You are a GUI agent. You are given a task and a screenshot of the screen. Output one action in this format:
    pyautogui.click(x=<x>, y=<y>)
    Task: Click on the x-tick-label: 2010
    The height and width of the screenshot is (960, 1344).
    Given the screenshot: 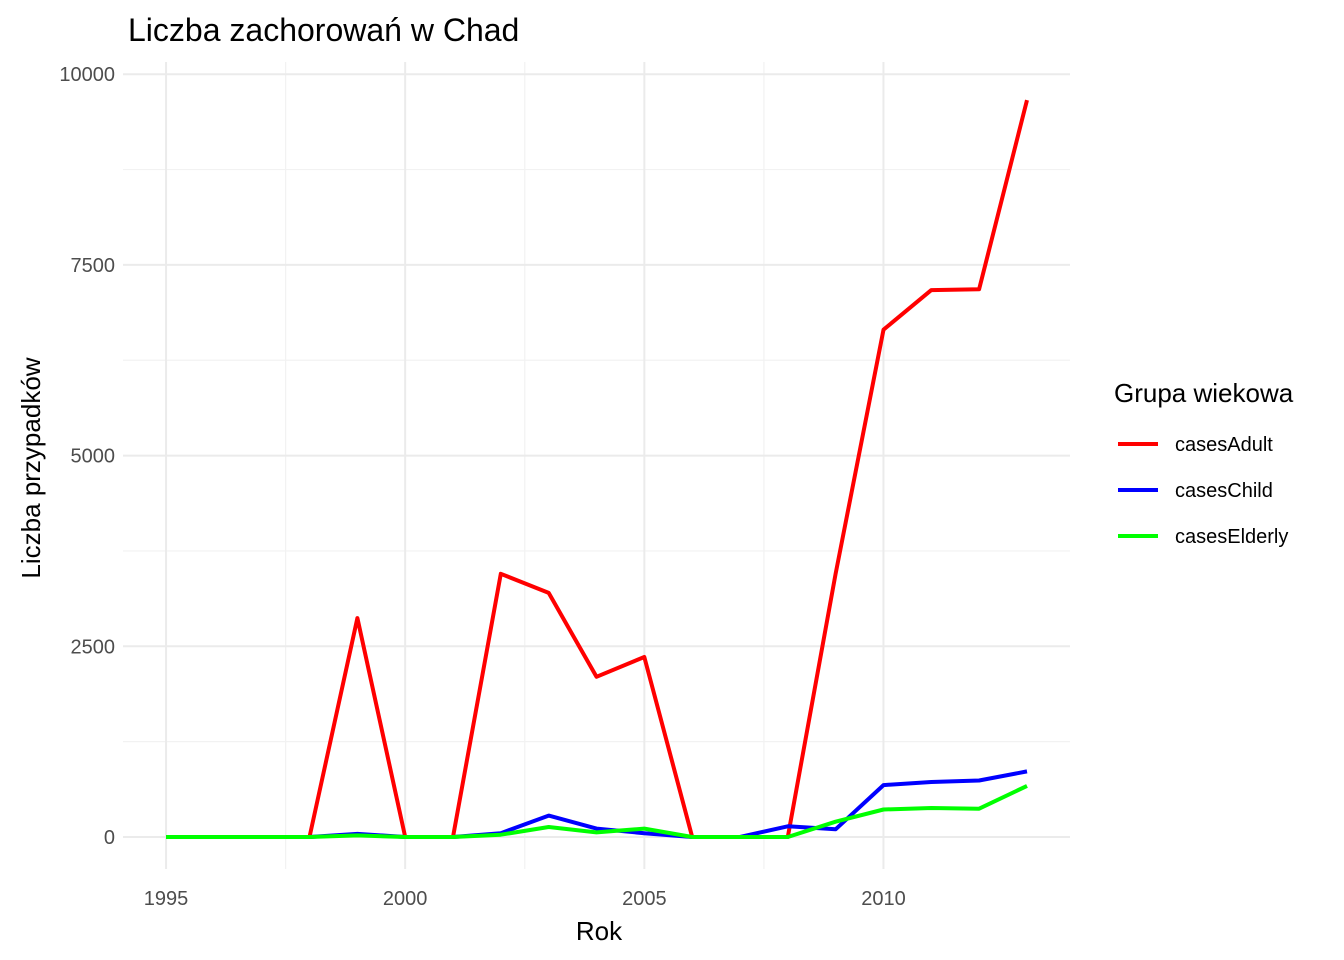 What is the action you would take?
    pyautogui.click(x=883, y=899)
    